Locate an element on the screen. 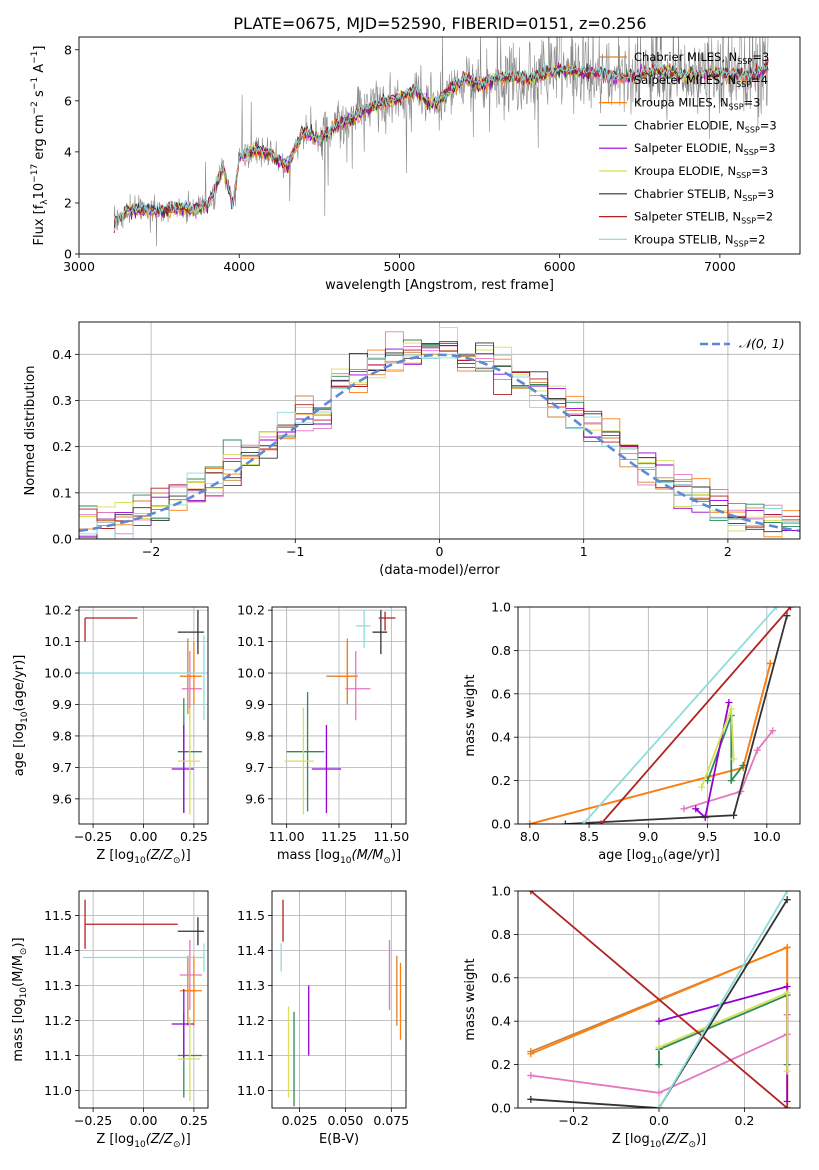 Image resolution: width=819 pixels, height=1170 pixels. y-tick-label: 0.2 is located at coordinates (501, 1064).